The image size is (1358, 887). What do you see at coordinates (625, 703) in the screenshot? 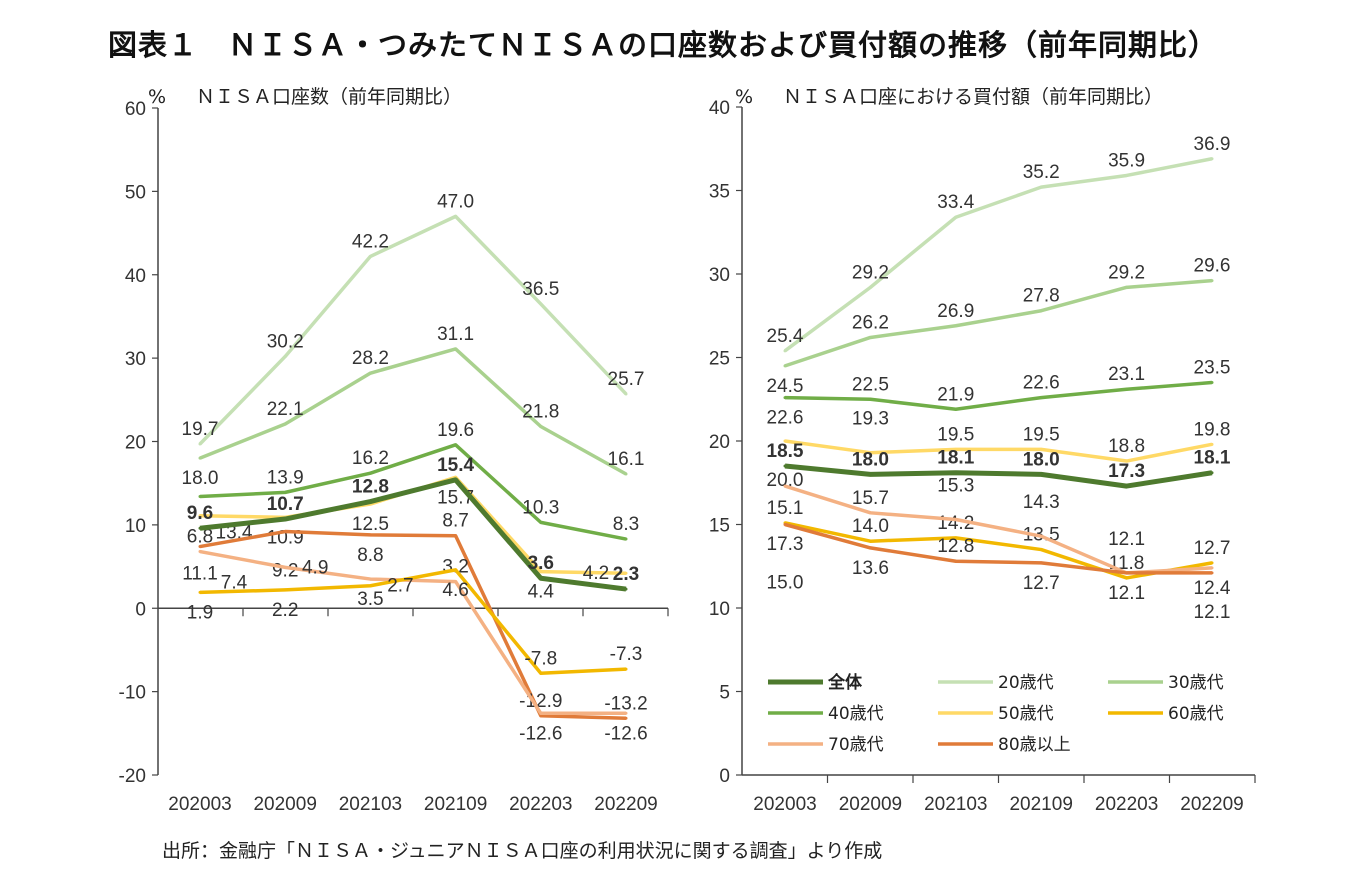
I see `data-label: -13.2` at bounding box center [625, 703].